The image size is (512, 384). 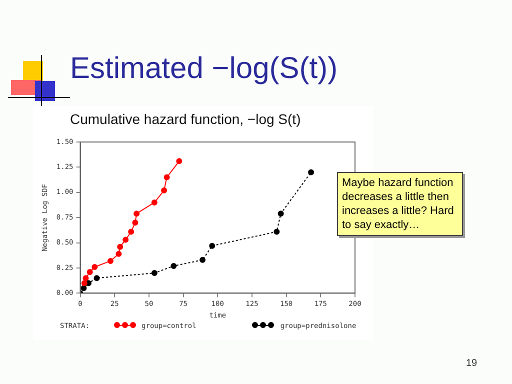 I want to click on chart-subtitle: Cumulative hazard function, −log S(t), so click(x=185, y=119).